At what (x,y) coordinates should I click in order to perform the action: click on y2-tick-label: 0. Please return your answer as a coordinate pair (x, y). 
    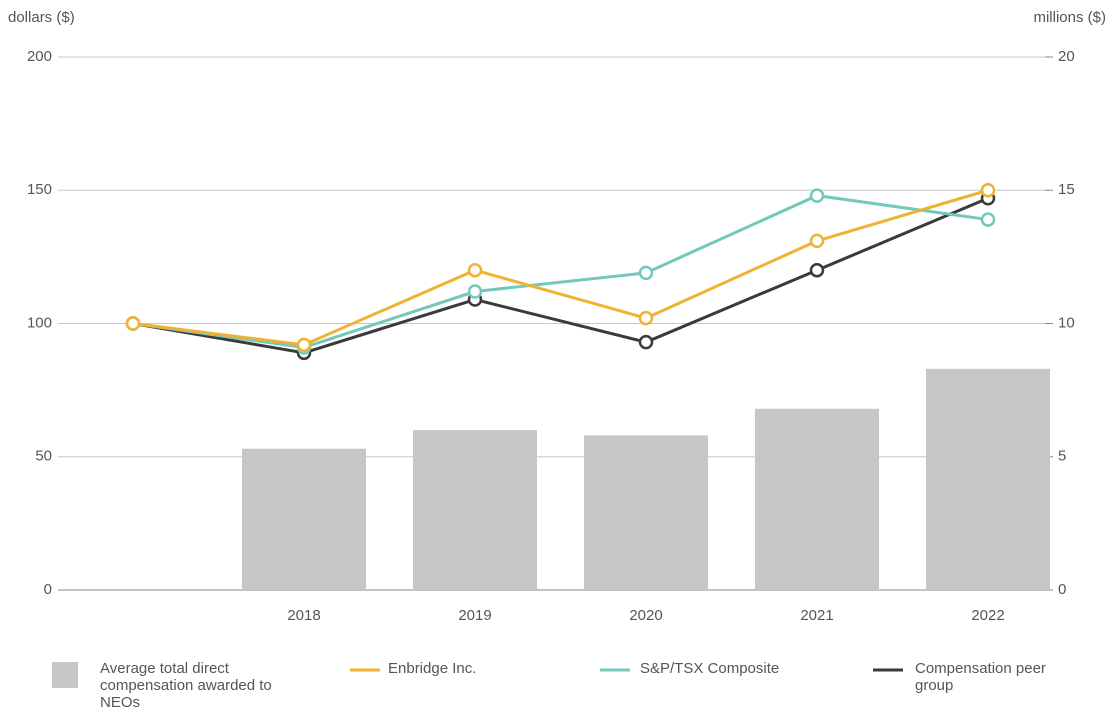
    Looking at the image, I should click on (1062, 589).